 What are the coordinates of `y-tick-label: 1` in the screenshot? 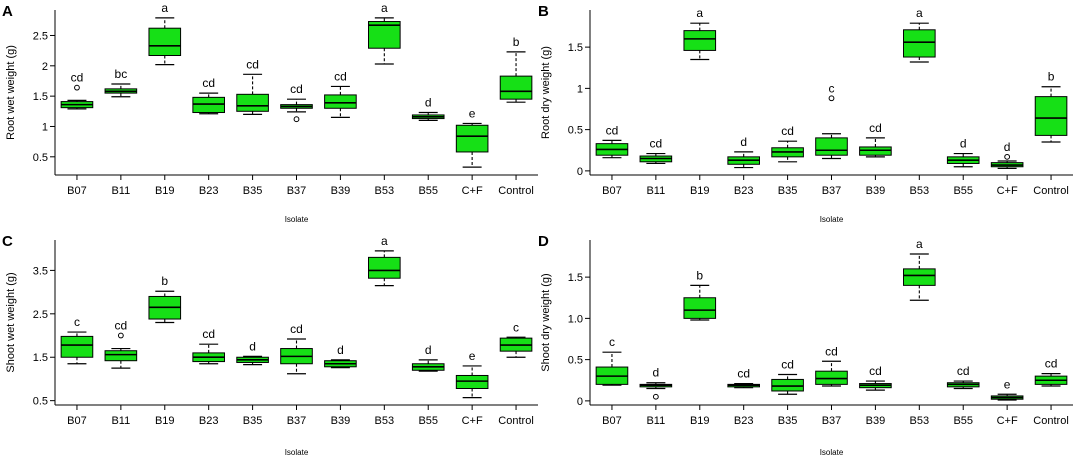 It's located at (45, 127).